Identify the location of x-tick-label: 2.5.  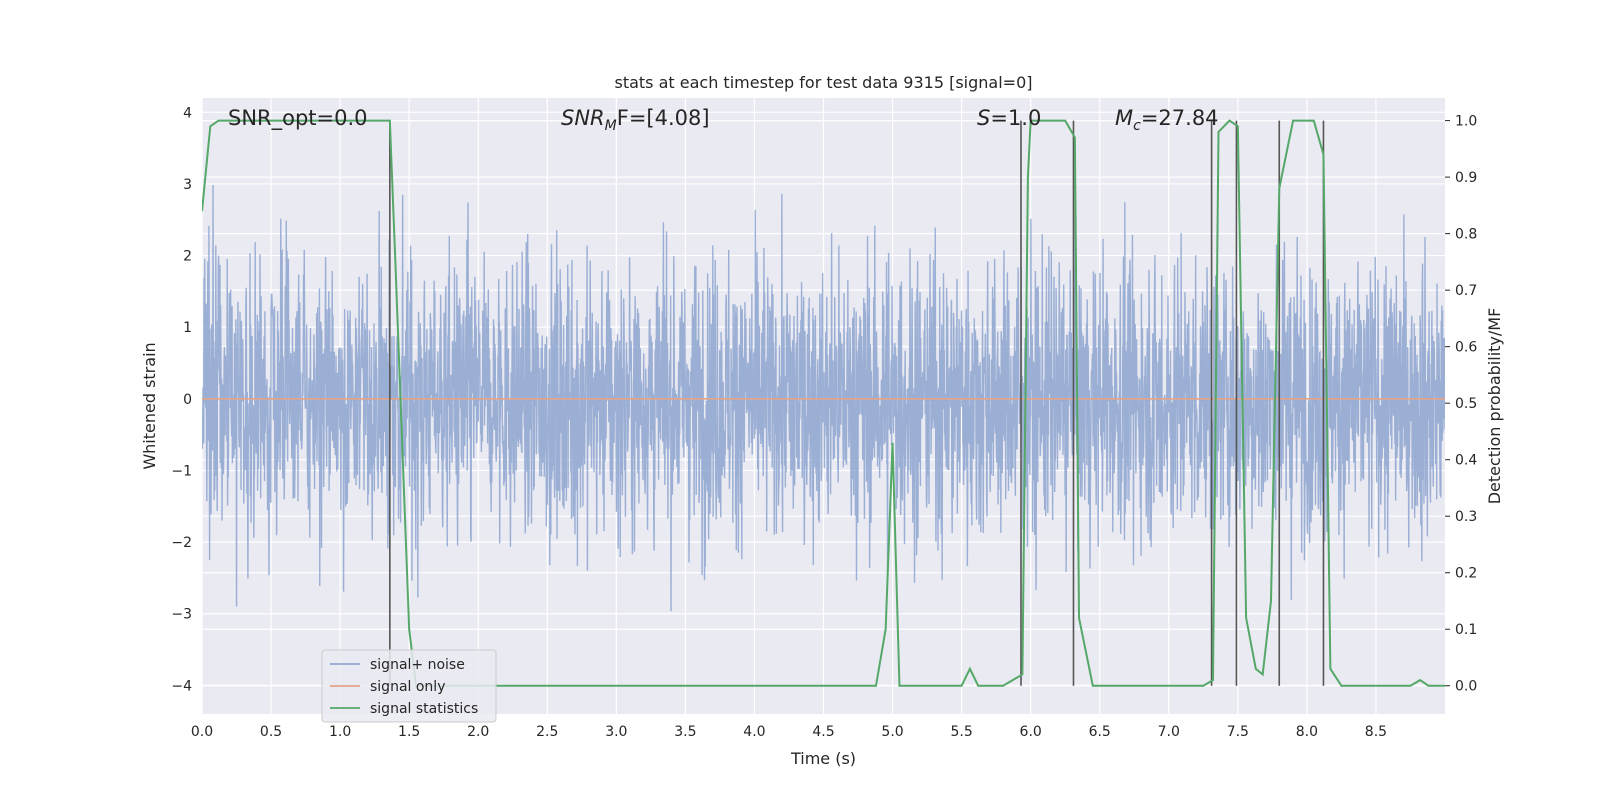
(547, 732).